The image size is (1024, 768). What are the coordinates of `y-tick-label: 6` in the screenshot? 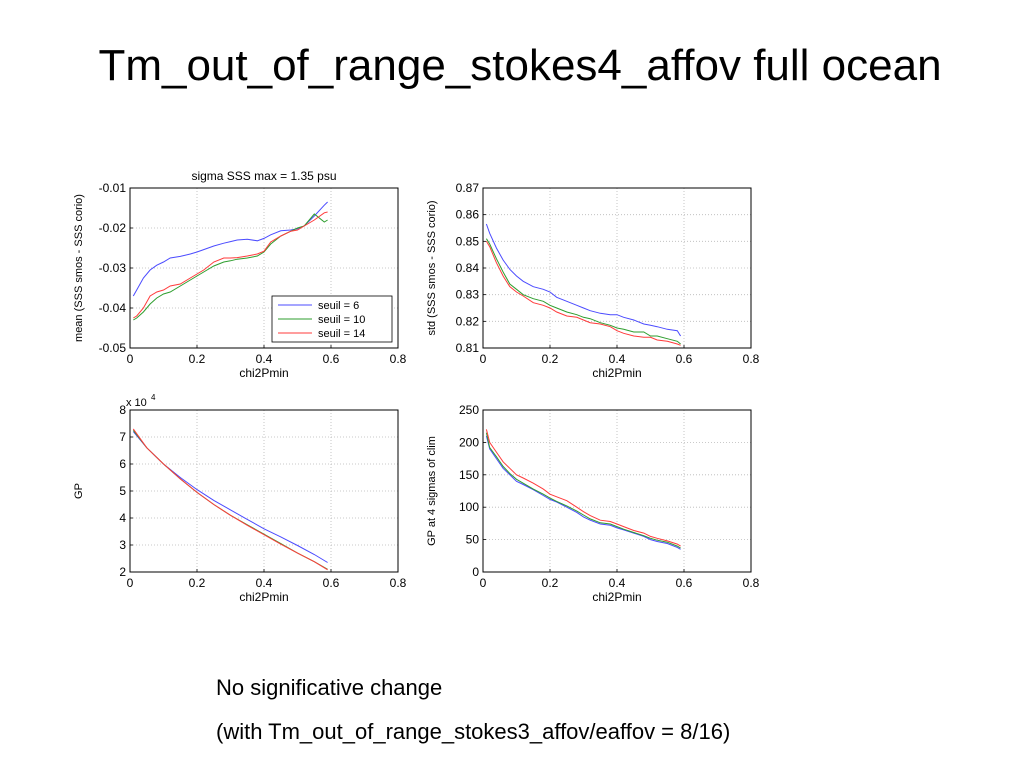 It's located at (122, 464).